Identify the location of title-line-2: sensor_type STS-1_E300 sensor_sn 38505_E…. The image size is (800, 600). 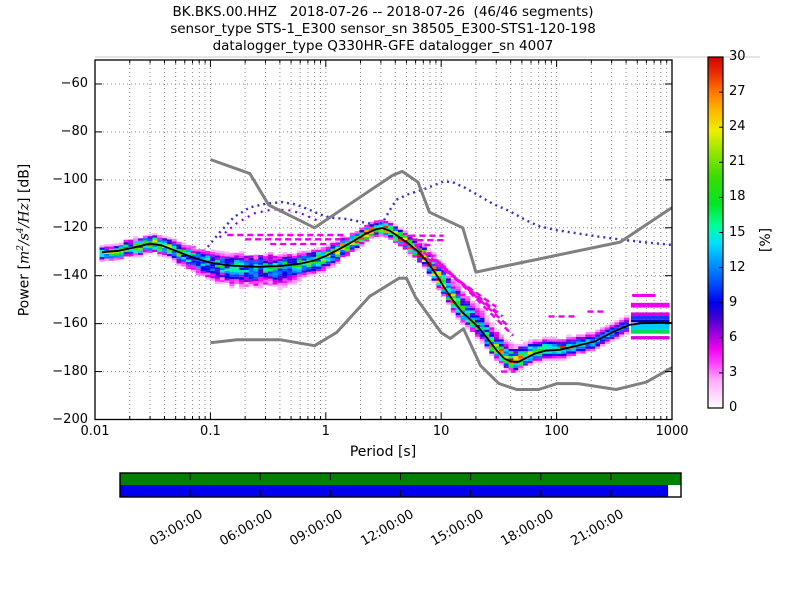
(383, 29).